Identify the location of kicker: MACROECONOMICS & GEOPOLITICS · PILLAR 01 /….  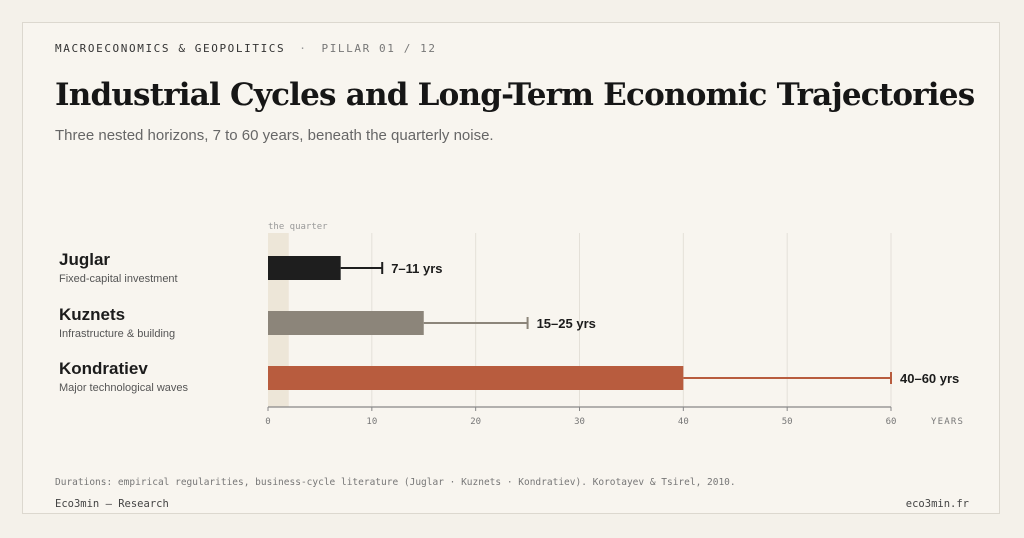
(246, 48).